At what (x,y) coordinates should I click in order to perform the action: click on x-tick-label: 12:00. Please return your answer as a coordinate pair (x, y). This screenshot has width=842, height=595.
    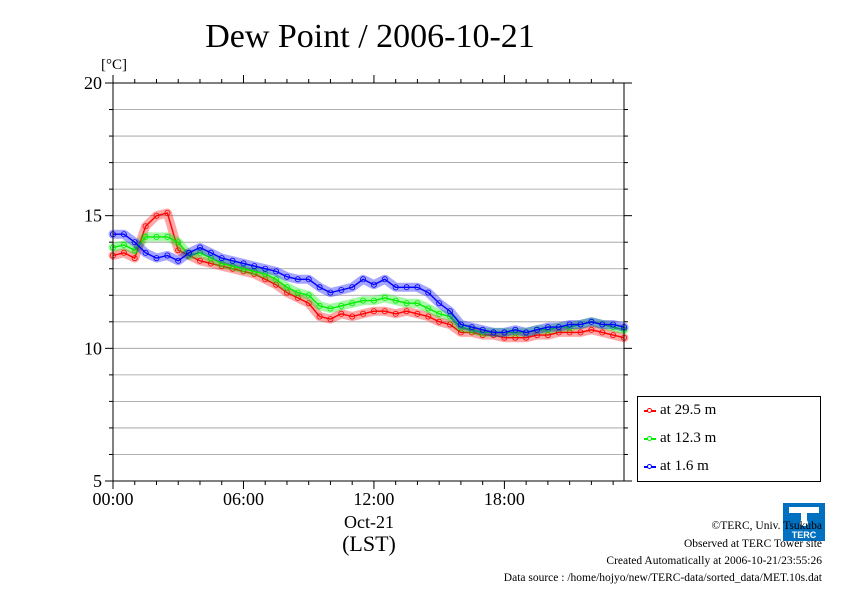
    Looking at the image, I should click on (373, 499).